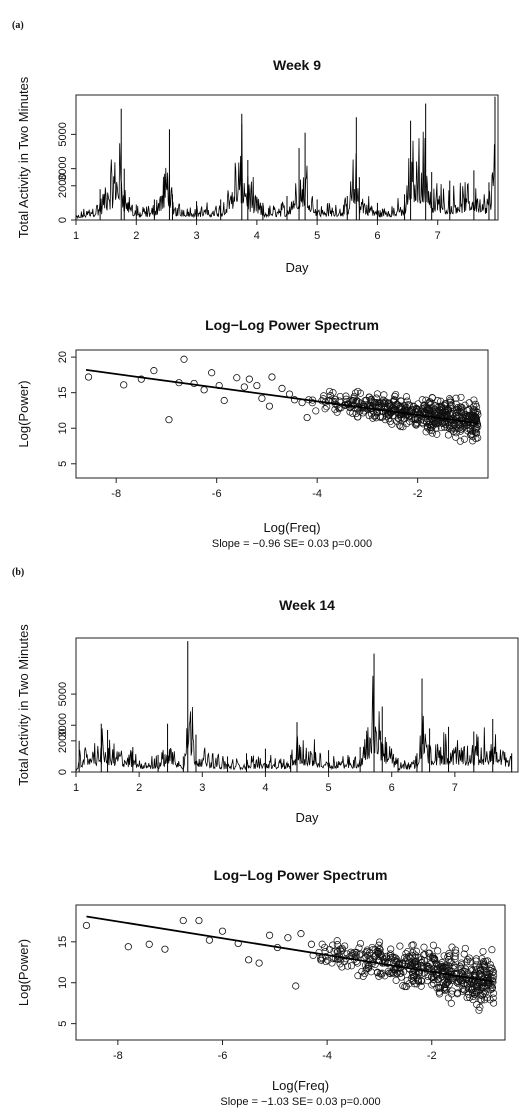 The width and height of the screenshot is (528, 1112). I want to click on y-tick-label: 5, so click(63, 464).